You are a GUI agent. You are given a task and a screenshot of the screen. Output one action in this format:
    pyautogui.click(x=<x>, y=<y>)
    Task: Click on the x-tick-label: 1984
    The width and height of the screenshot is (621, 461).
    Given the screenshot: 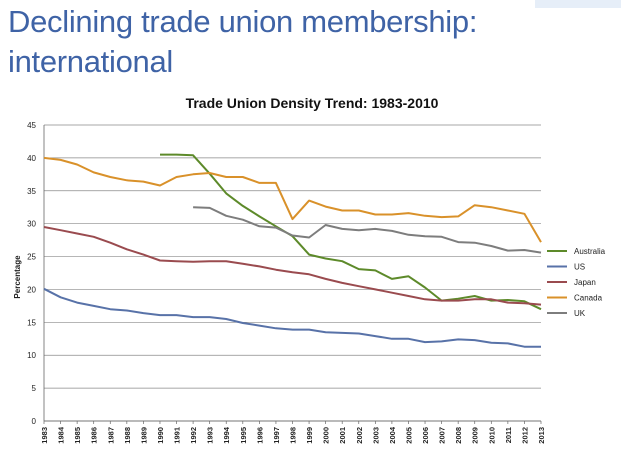 What is the action you would take?
    pyautogui.click(x=61, y=435)
    